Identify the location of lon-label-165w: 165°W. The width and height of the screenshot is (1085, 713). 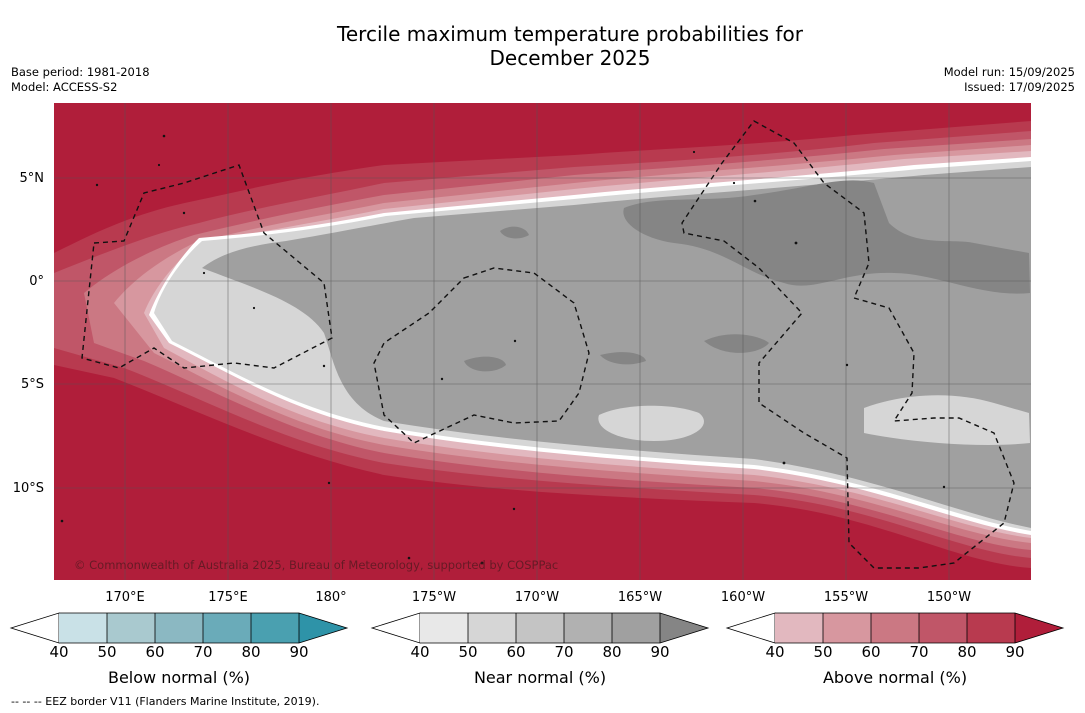
(640, 597).